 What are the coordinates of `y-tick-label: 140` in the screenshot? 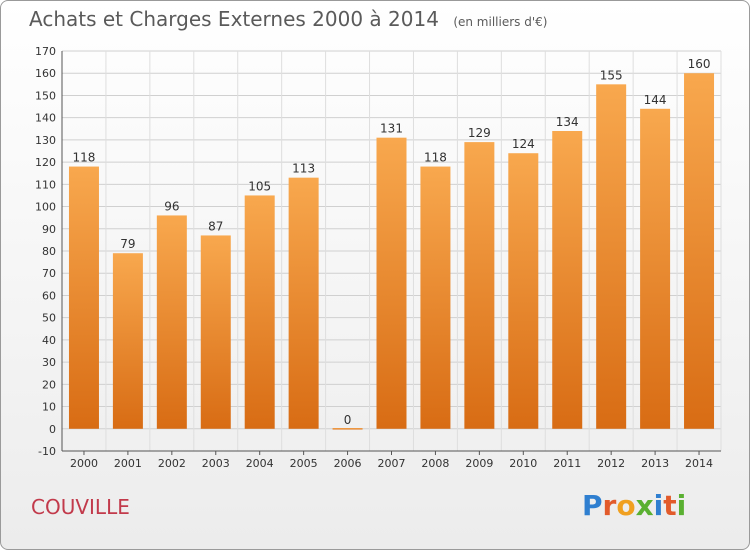 It's located at (45, 118).